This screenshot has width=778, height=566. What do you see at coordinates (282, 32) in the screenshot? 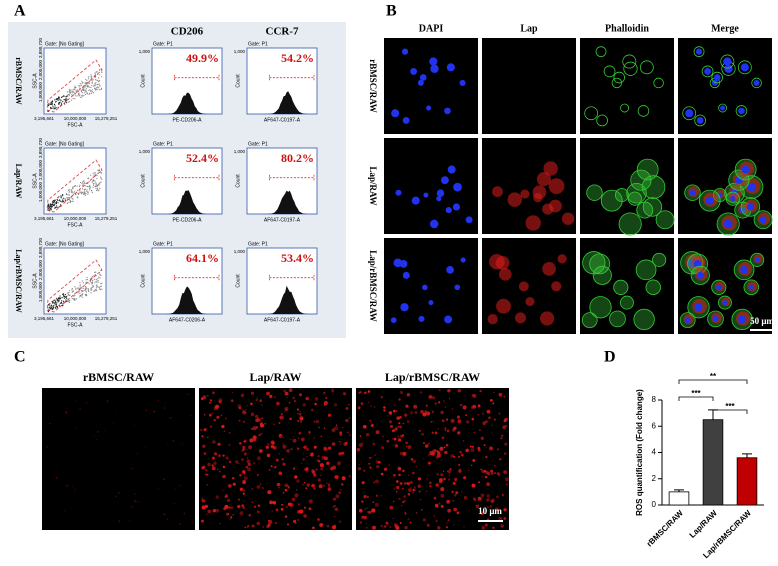
I see `column-header: CCR-7` at bounding box center [282, 32].